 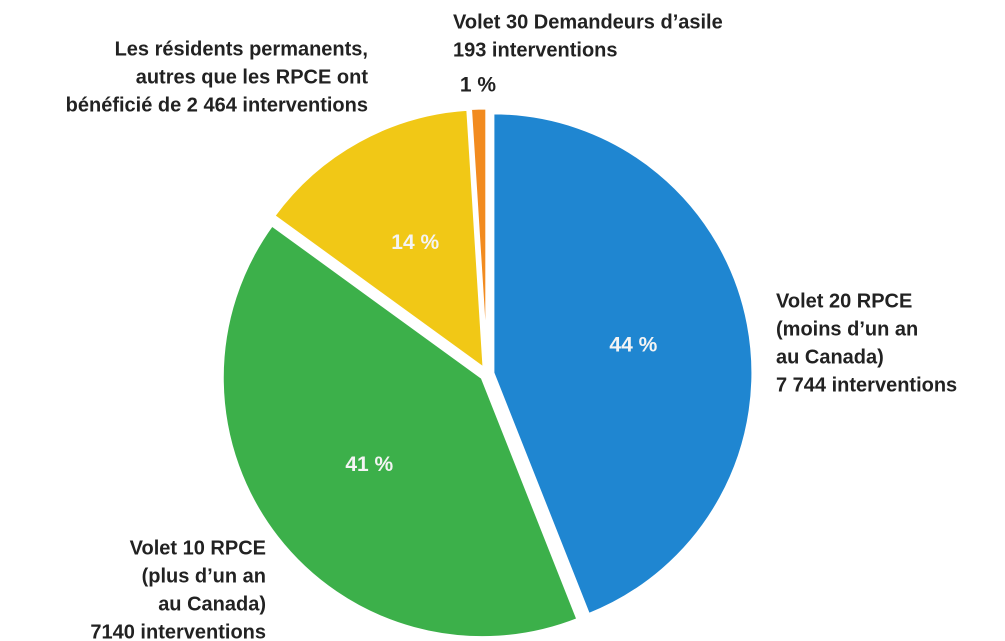 I want to click on value-label: 44 %, so click(x=633, y=345).